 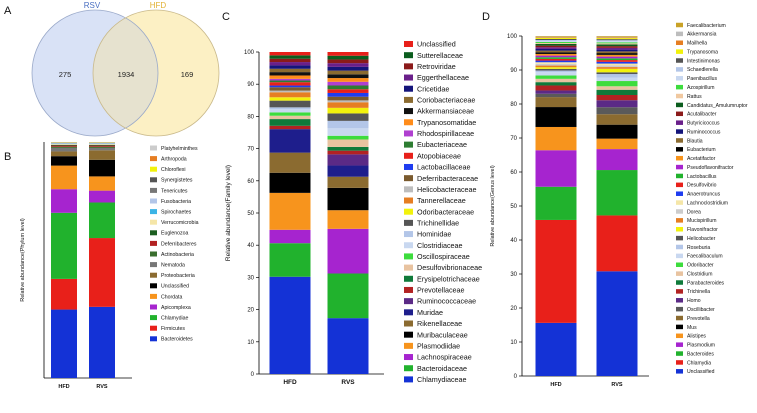 What do you see at coordinates (179, 244) in the screenshot?
I see `legend-label: Deferribacteres` at bounding box center [179, 244].